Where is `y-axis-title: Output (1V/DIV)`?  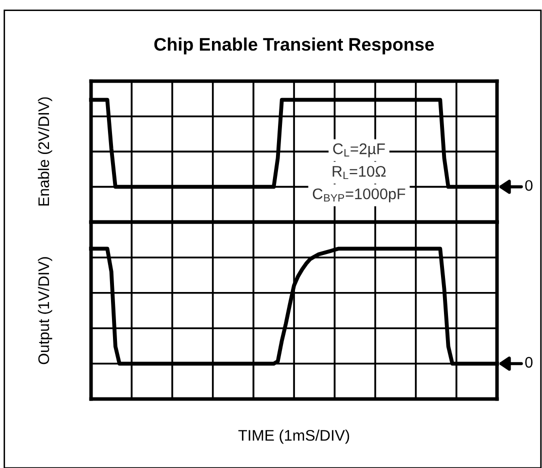 y-axis-title: Output (1V/DIV) is located at coordinates (45, 310).